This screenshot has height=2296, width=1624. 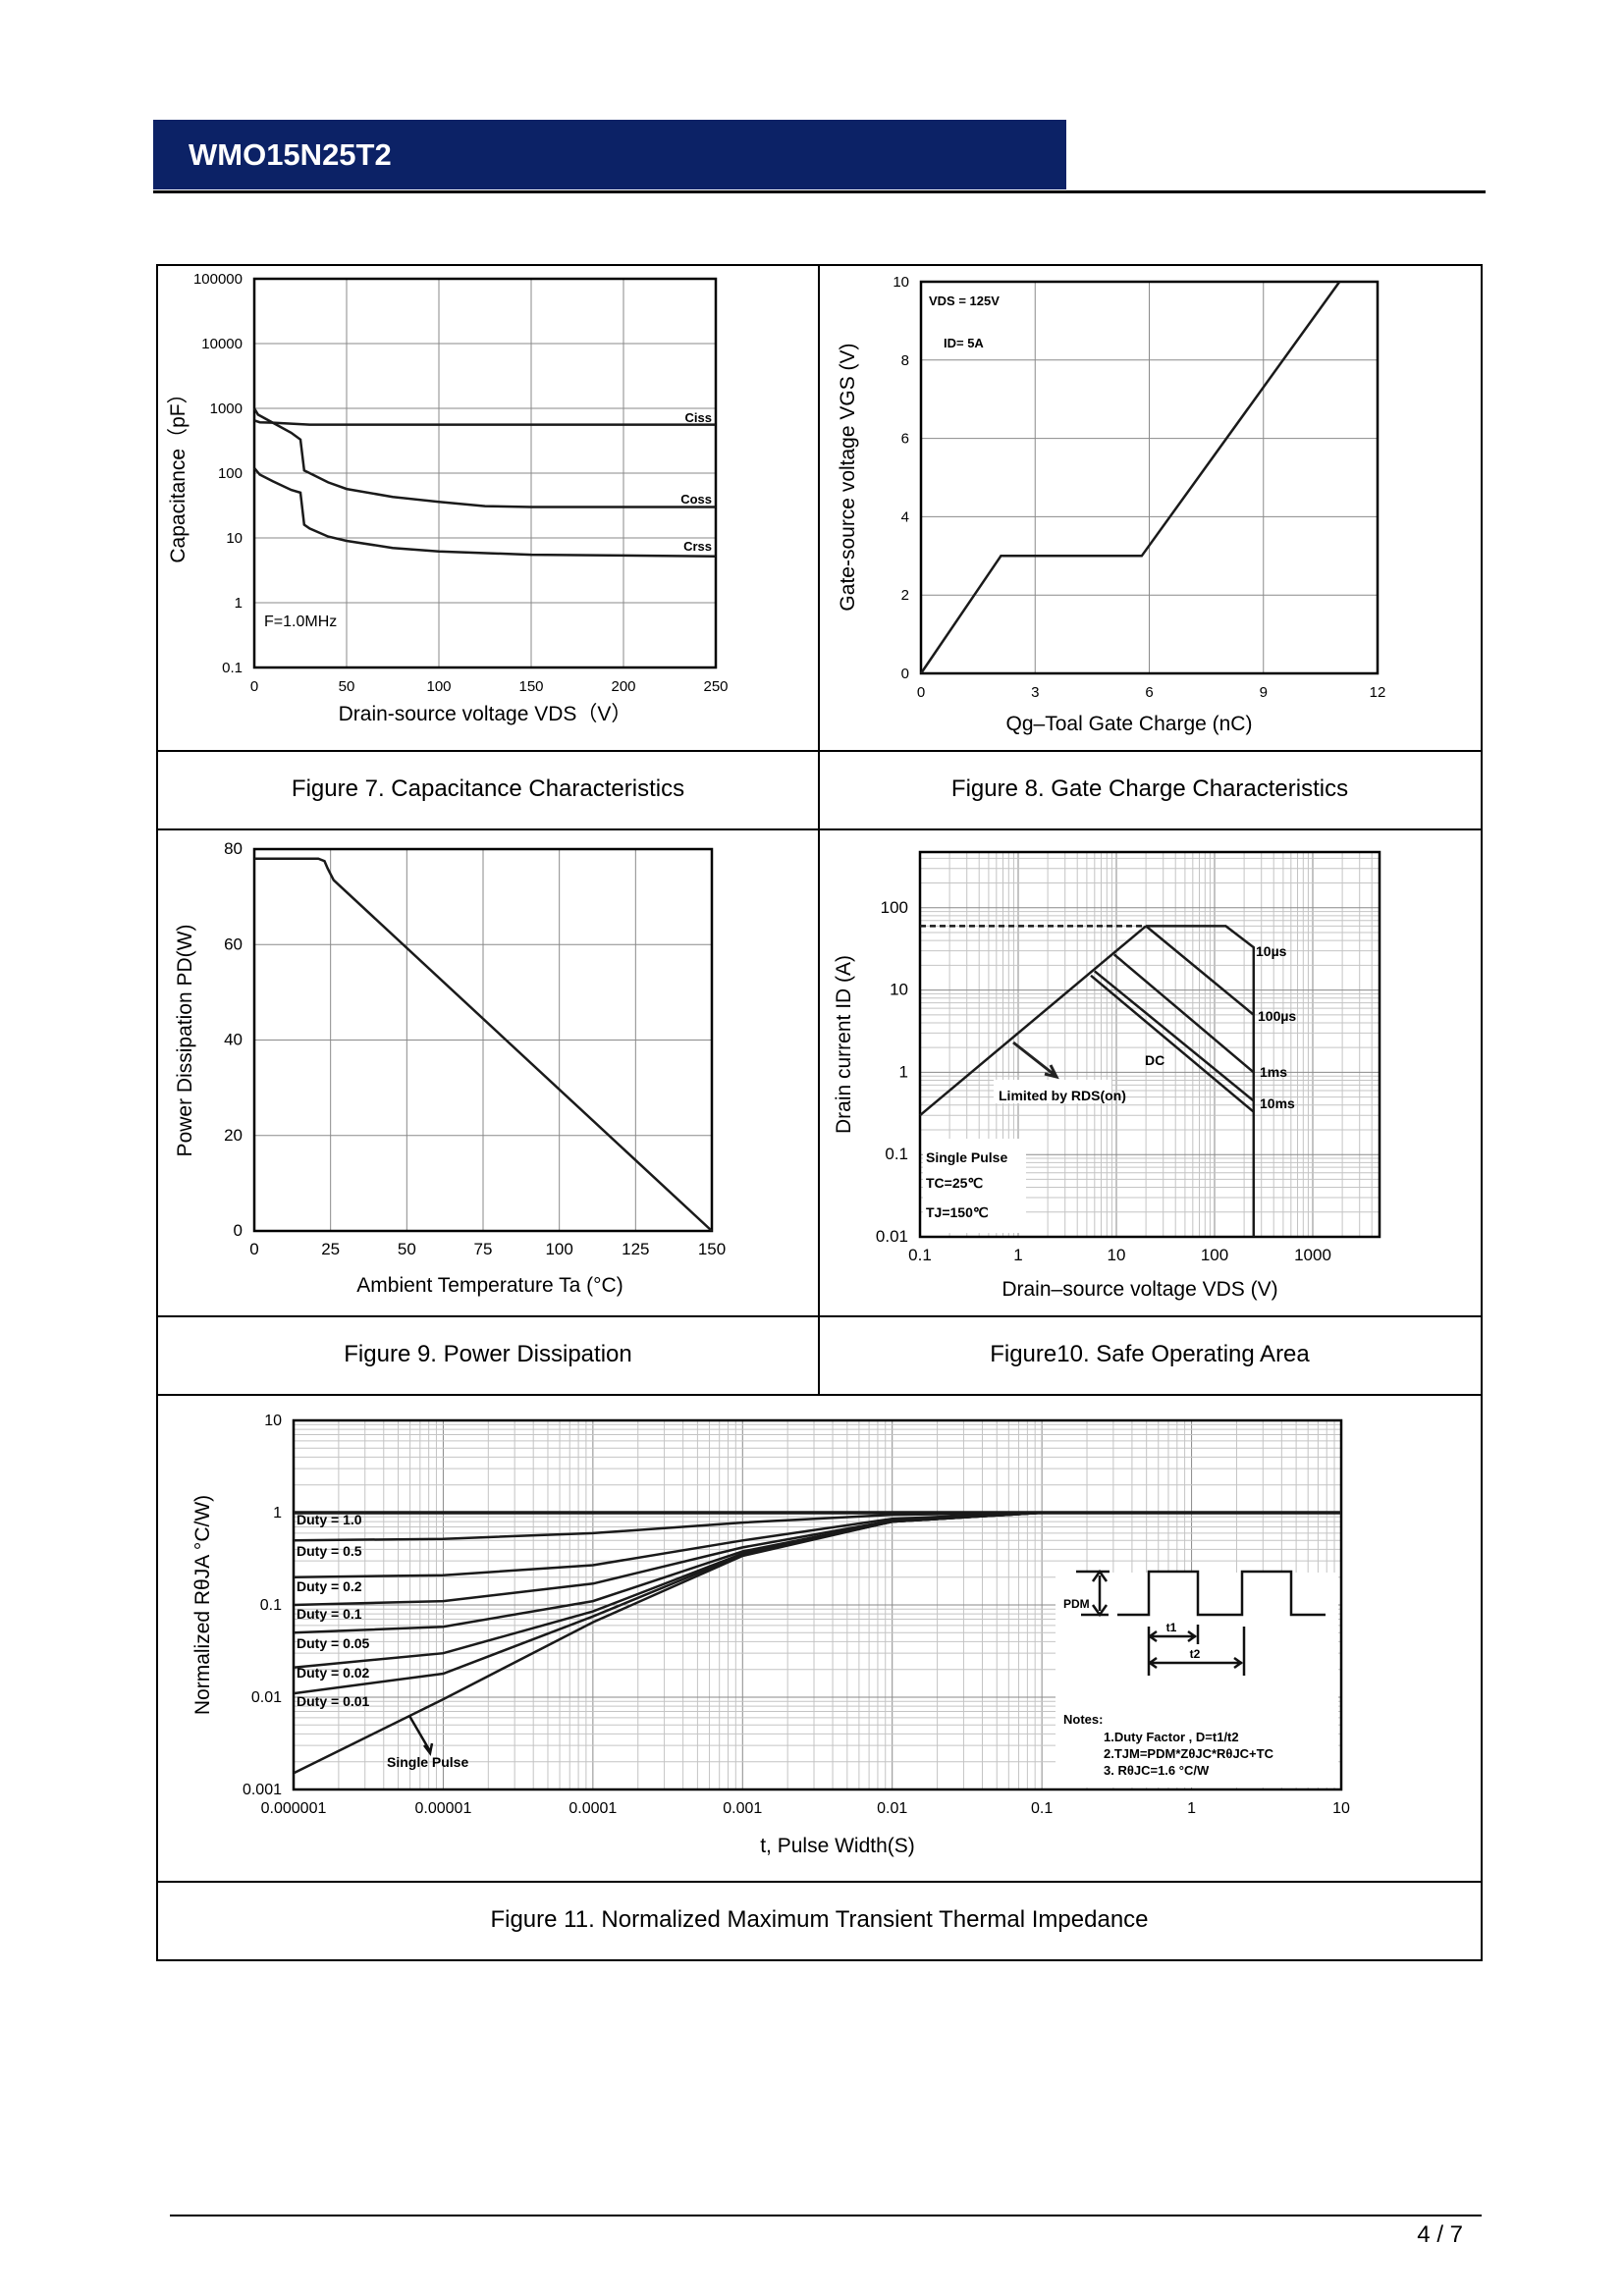 I want to click on y-axis-label: Gate-source voltage VGS (V), so click(x=848, y=477).